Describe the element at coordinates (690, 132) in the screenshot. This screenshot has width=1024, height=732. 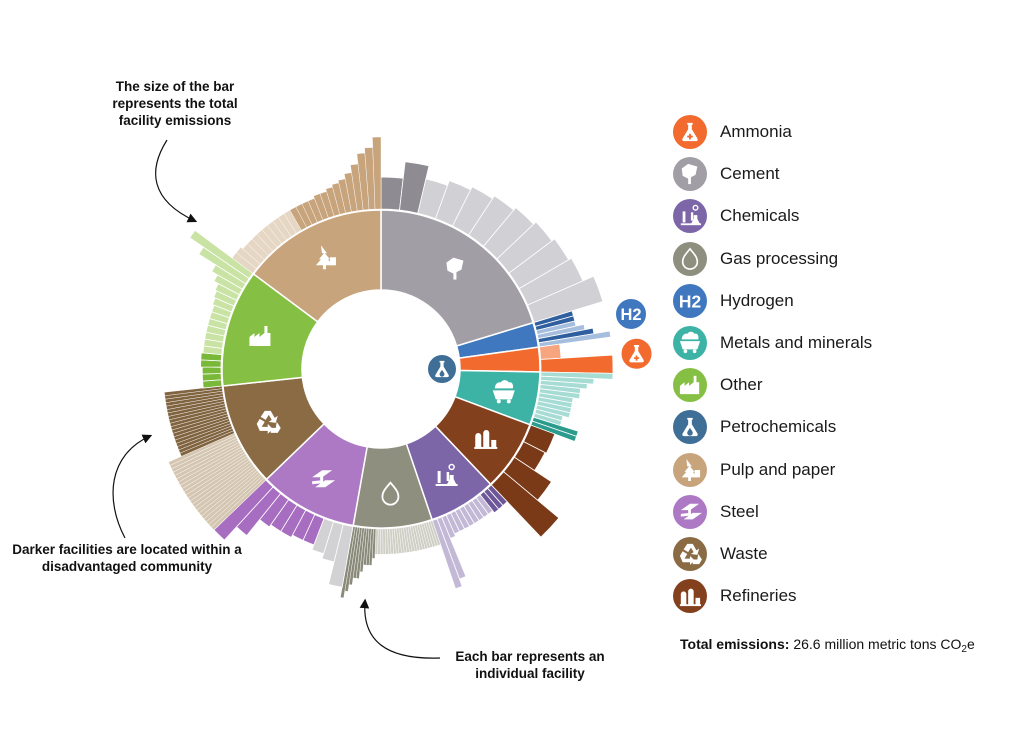
I see `flask-plus-icon` at that location.